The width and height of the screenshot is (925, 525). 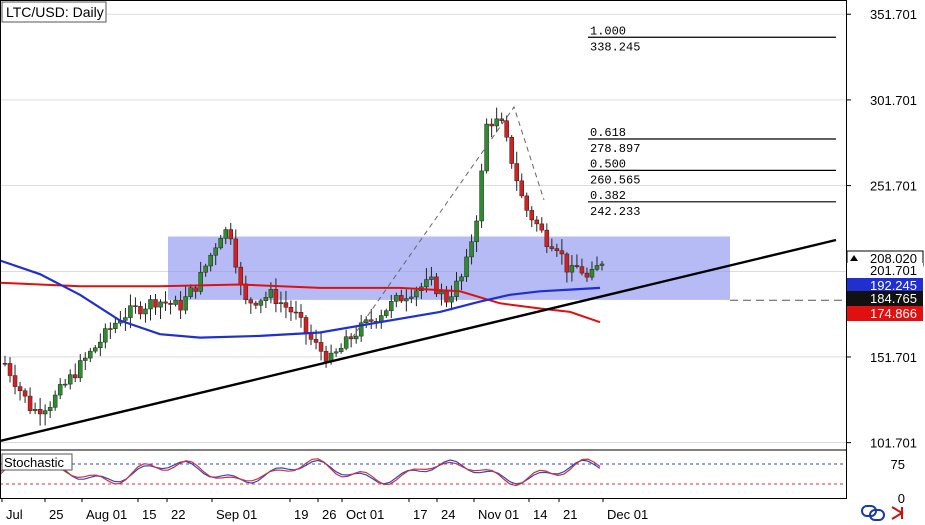 What do you see at coordinates (893, 270) in the screenshot?
I see `price-tag-label: 201.701` at bounding box center [893, 270].